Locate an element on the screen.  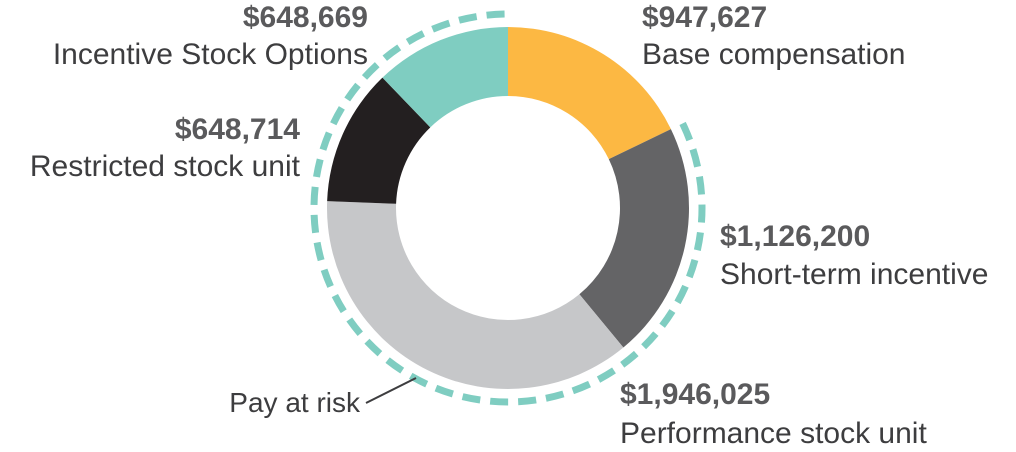
restricted-stock-unit-label: Restricted stock unit is located at coordinates (165, 166).